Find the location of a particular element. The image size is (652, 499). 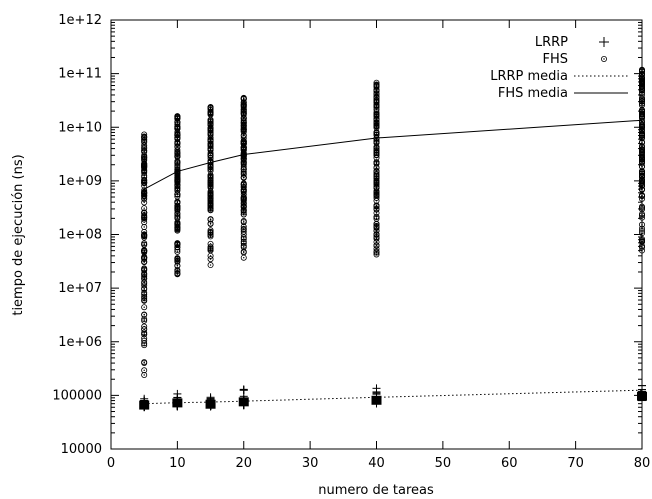

y-tick-label: 1e+07 is located at coordinates (80, 288).